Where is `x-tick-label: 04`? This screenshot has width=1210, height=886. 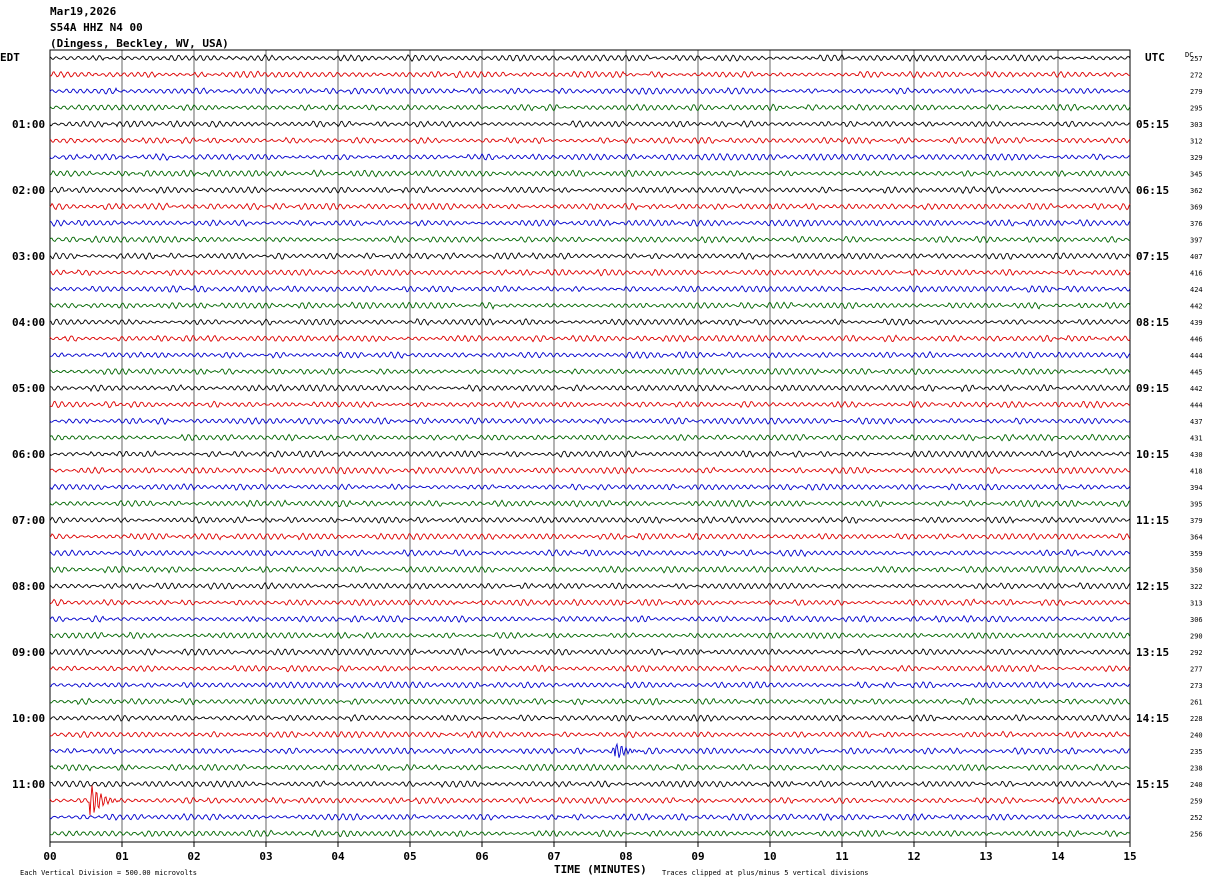 x-tick-label: 04 is located at coordinates (338, 856).